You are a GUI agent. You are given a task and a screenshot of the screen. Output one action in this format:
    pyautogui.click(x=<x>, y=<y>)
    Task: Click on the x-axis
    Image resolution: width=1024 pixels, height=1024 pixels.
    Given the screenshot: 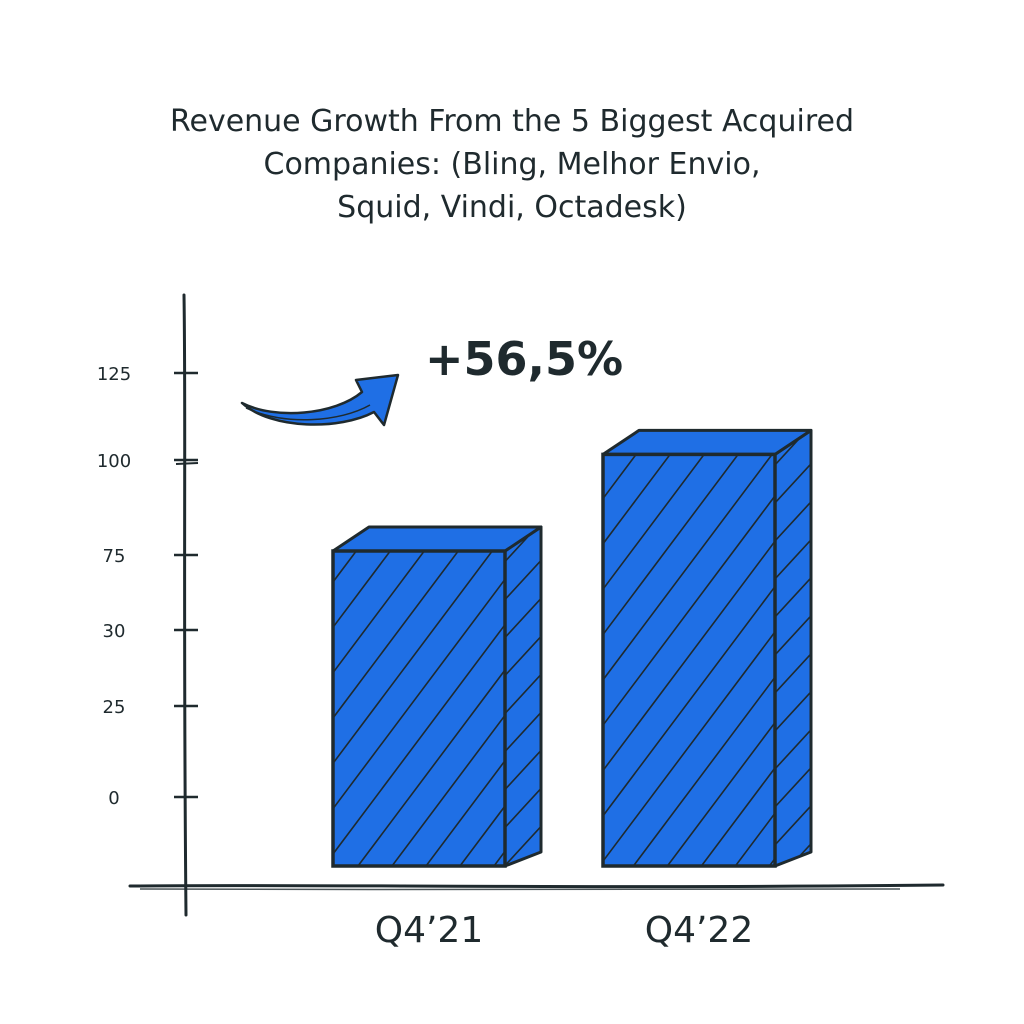 What is the action you would take?
    pyautogui.click(x=536, y=886)
    